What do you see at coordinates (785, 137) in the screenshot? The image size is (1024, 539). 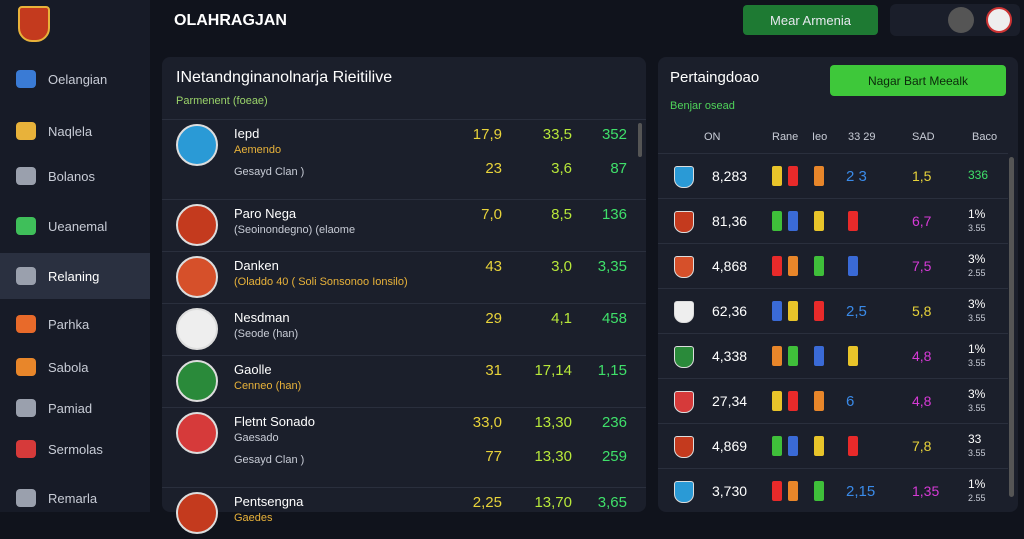 I see `column-header: Rane` at bounding box center [785, 137].